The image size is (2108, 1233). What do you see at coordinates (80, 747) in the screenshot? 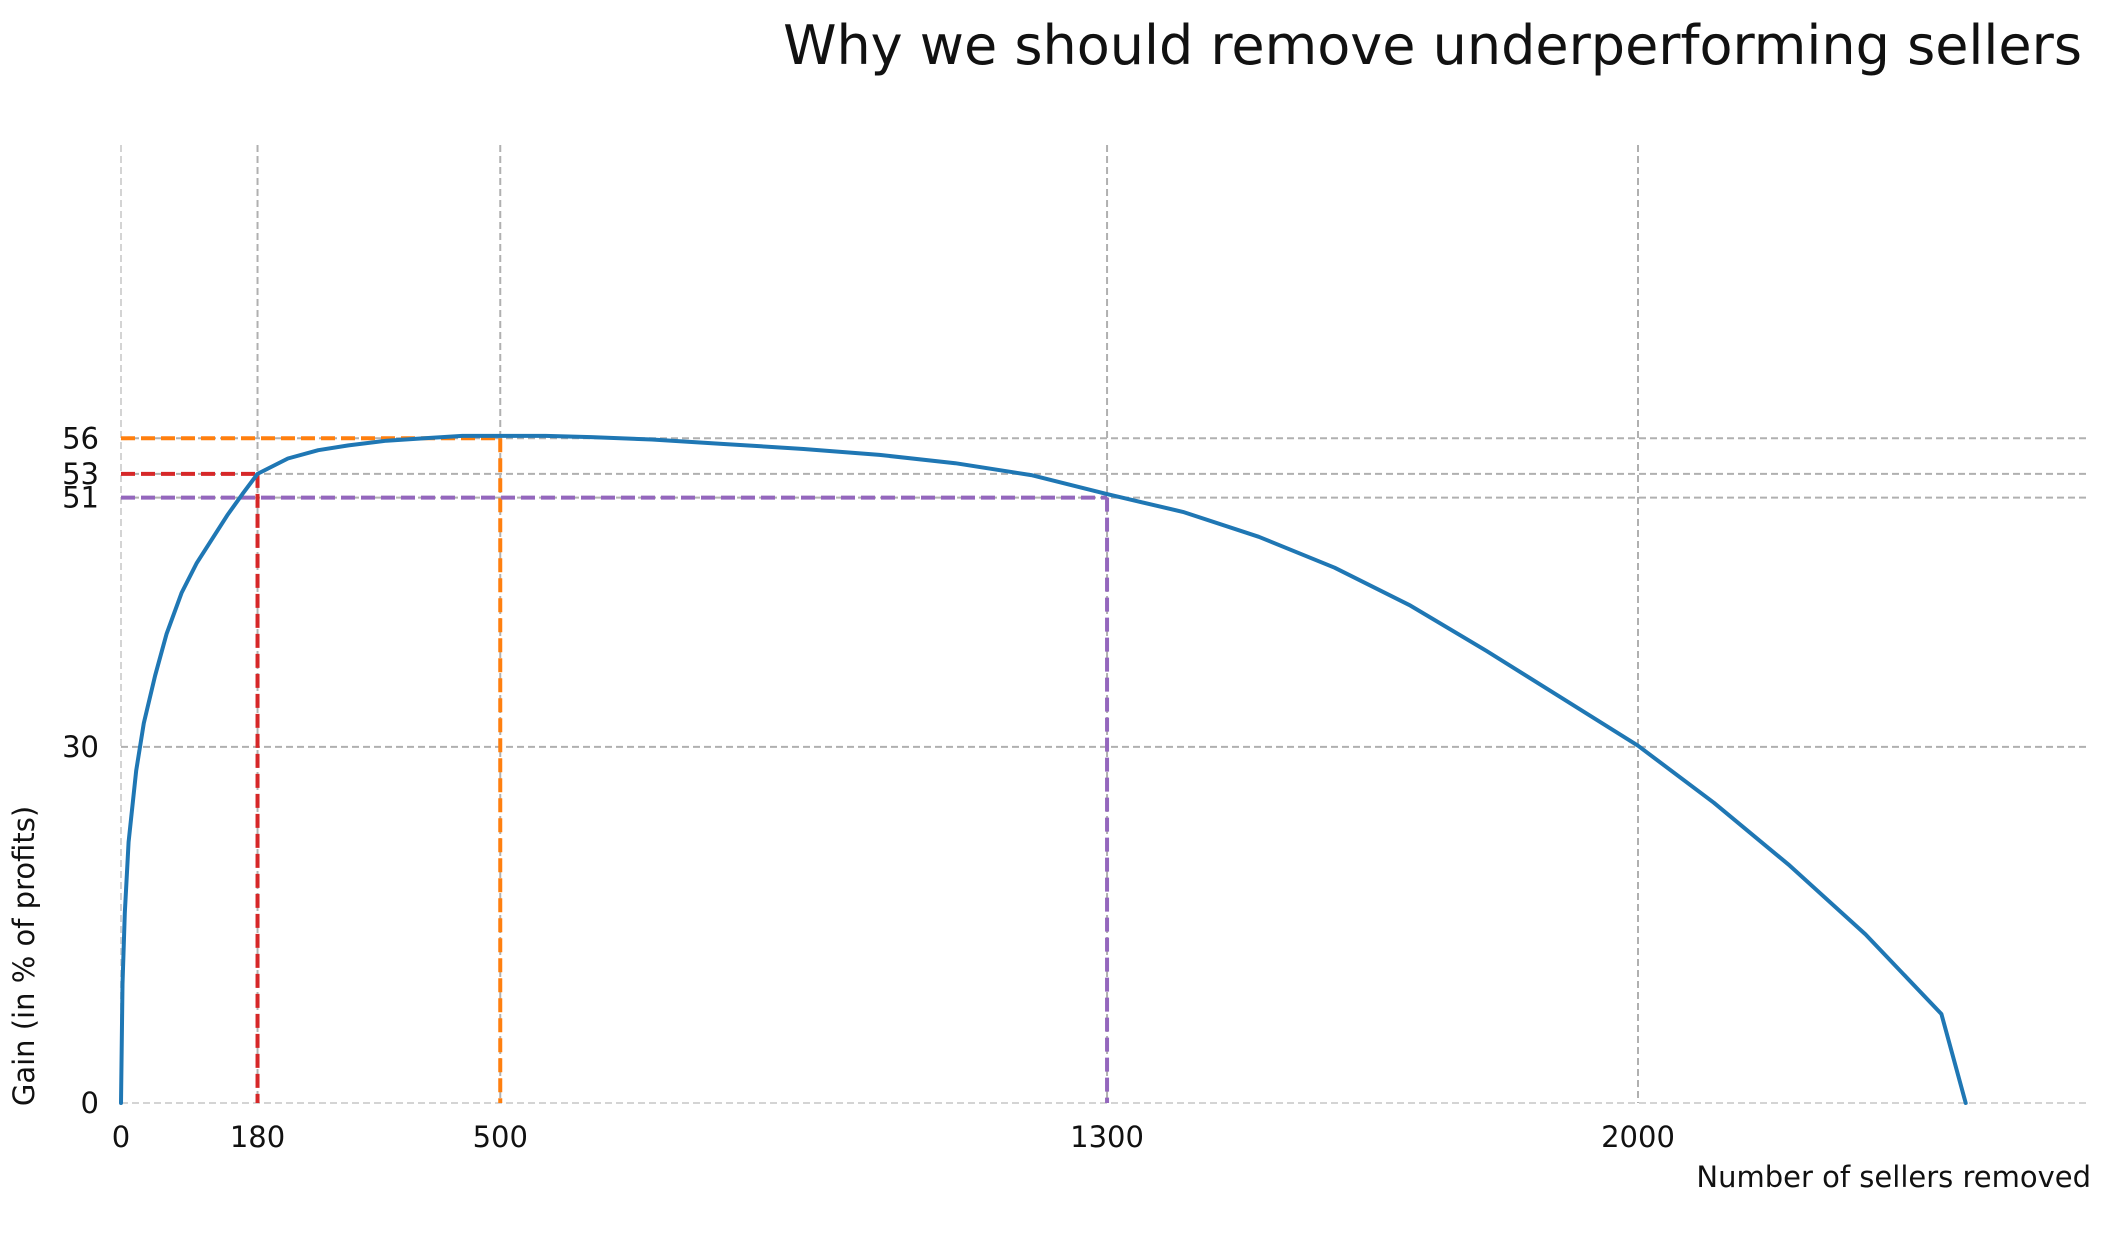
I see `y-tick-label: 30` at bounding box center [80, 747].